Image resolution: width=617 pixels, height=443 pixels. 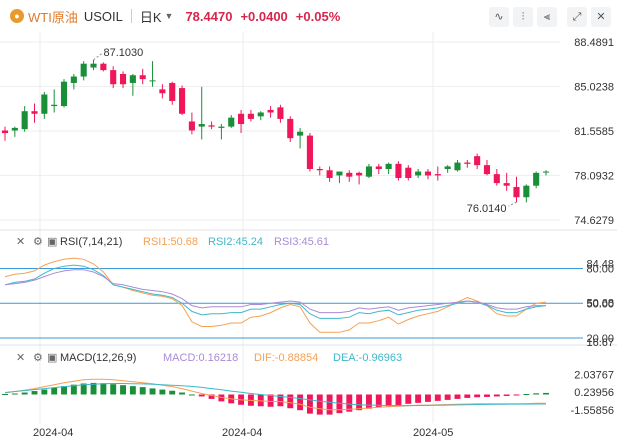 I want to click on price-change-pct: +0.05%, so click(x=318, y=16).